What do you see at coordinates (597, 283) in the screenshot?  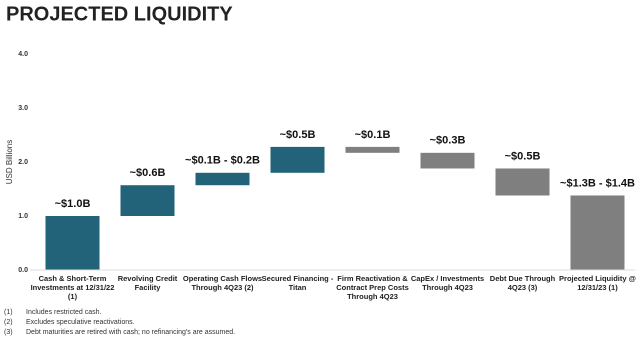 I see `x-tick-label: Projected Liquidity @ 12/31/23 (1)` at bounding box center [597, 283].